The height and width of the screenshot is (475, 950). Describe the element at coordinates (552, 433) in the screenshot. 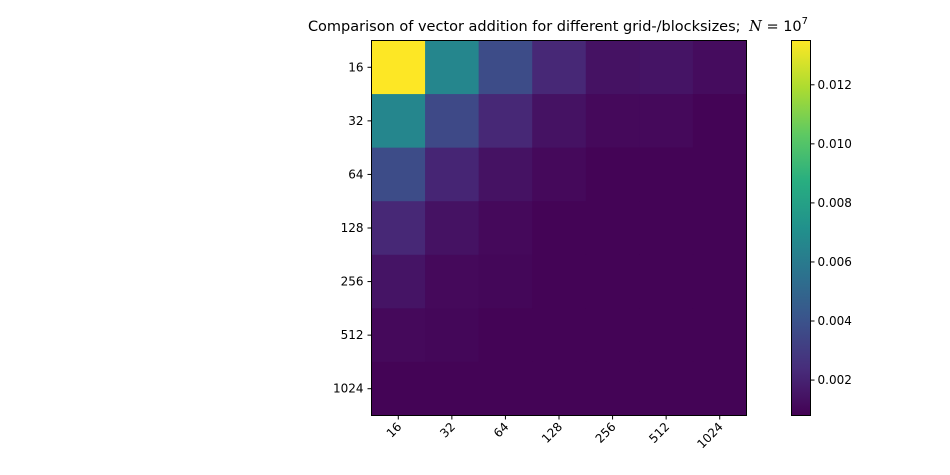

I see `x-tick-label: 128` at that location.